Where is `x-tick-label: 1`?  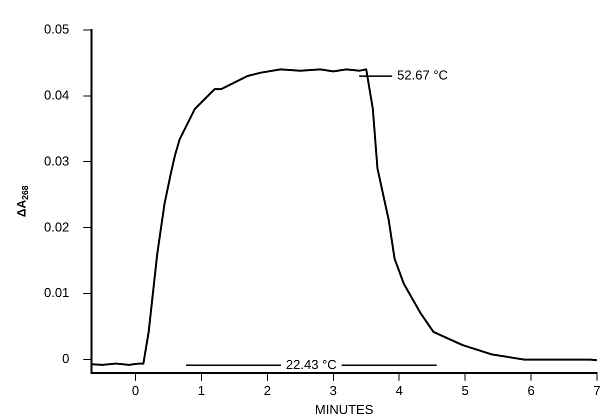 x-tick-label: 1 is located at coordinates (202, 390).